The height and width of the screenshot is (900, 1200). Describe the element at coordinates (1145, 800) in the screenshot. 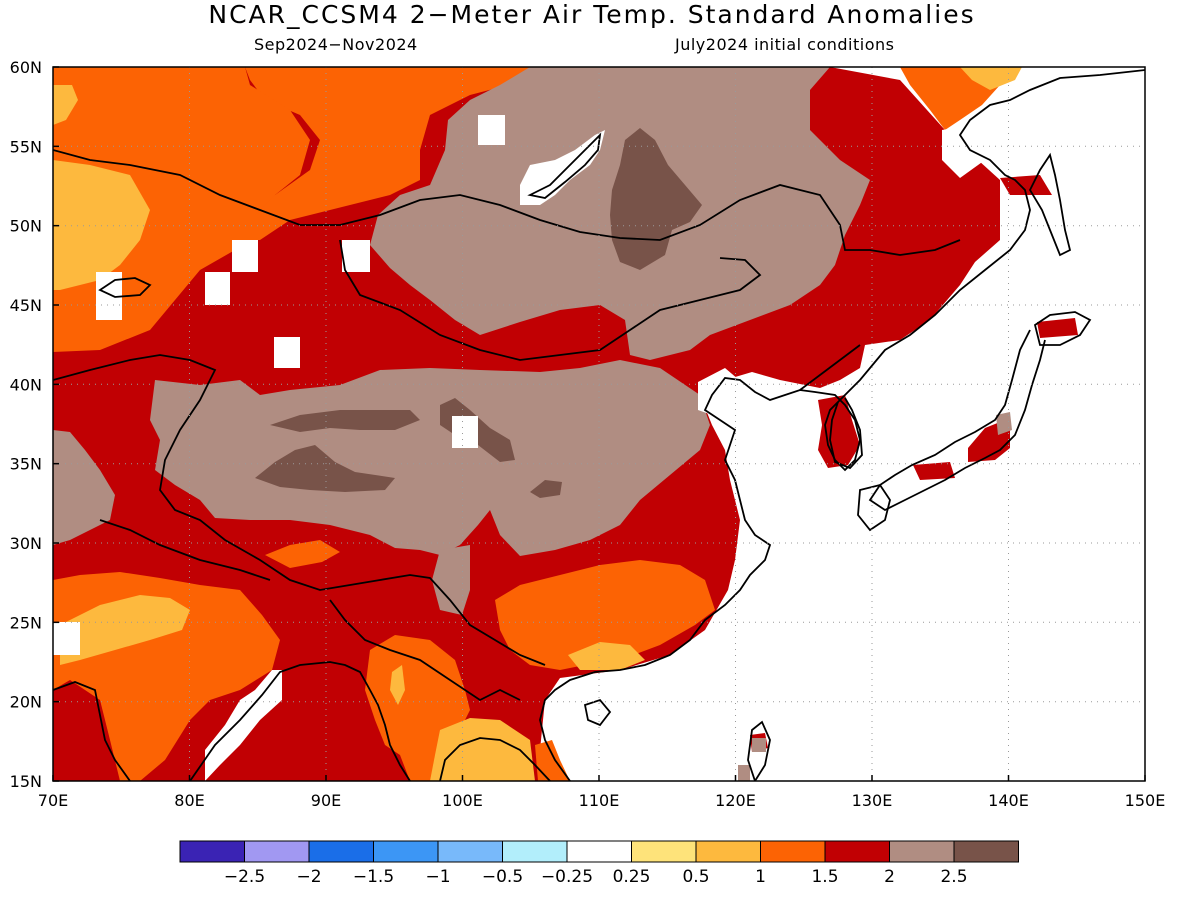

I see `lon-tick-label: 150E` at that location.